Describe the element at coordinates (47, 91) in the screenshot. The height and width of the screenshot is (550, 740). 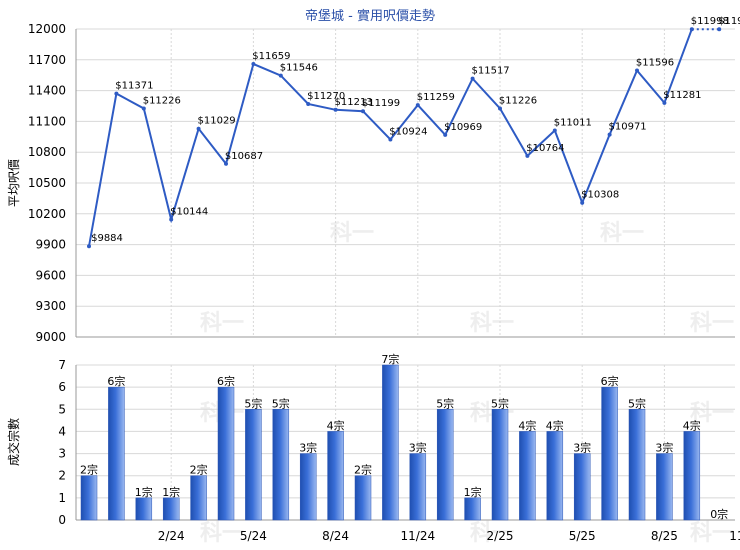
I see `line-y-tick-label: 11400` at that location.